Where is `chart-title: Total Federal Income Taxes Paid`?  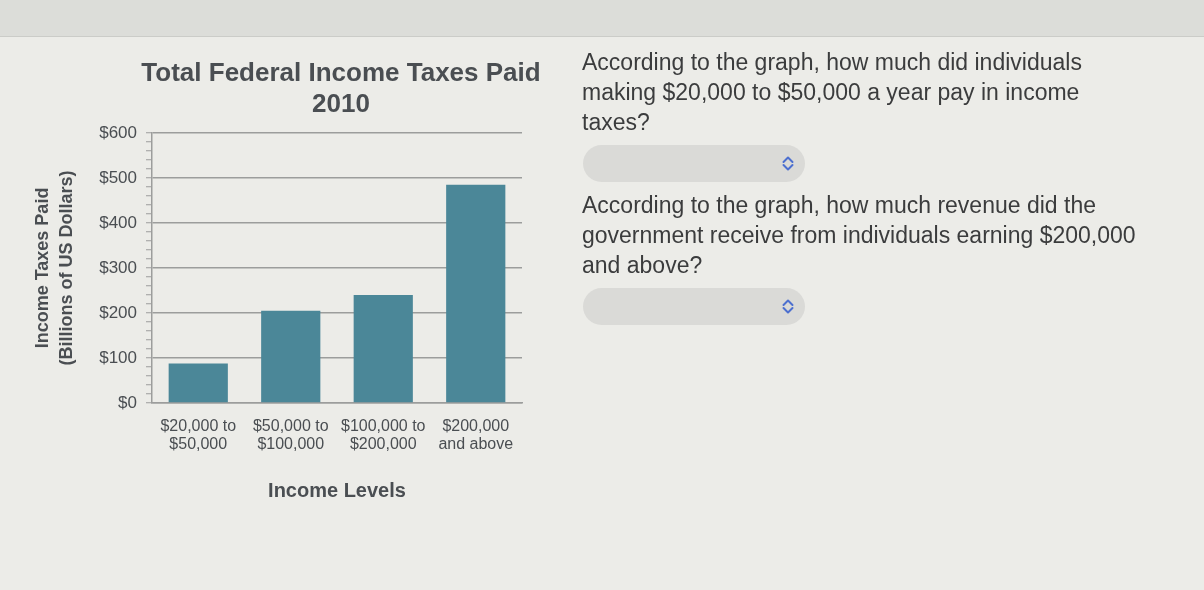 chart-title: Total Federal Income Taxes Paid is located at coordinates (341, 72).